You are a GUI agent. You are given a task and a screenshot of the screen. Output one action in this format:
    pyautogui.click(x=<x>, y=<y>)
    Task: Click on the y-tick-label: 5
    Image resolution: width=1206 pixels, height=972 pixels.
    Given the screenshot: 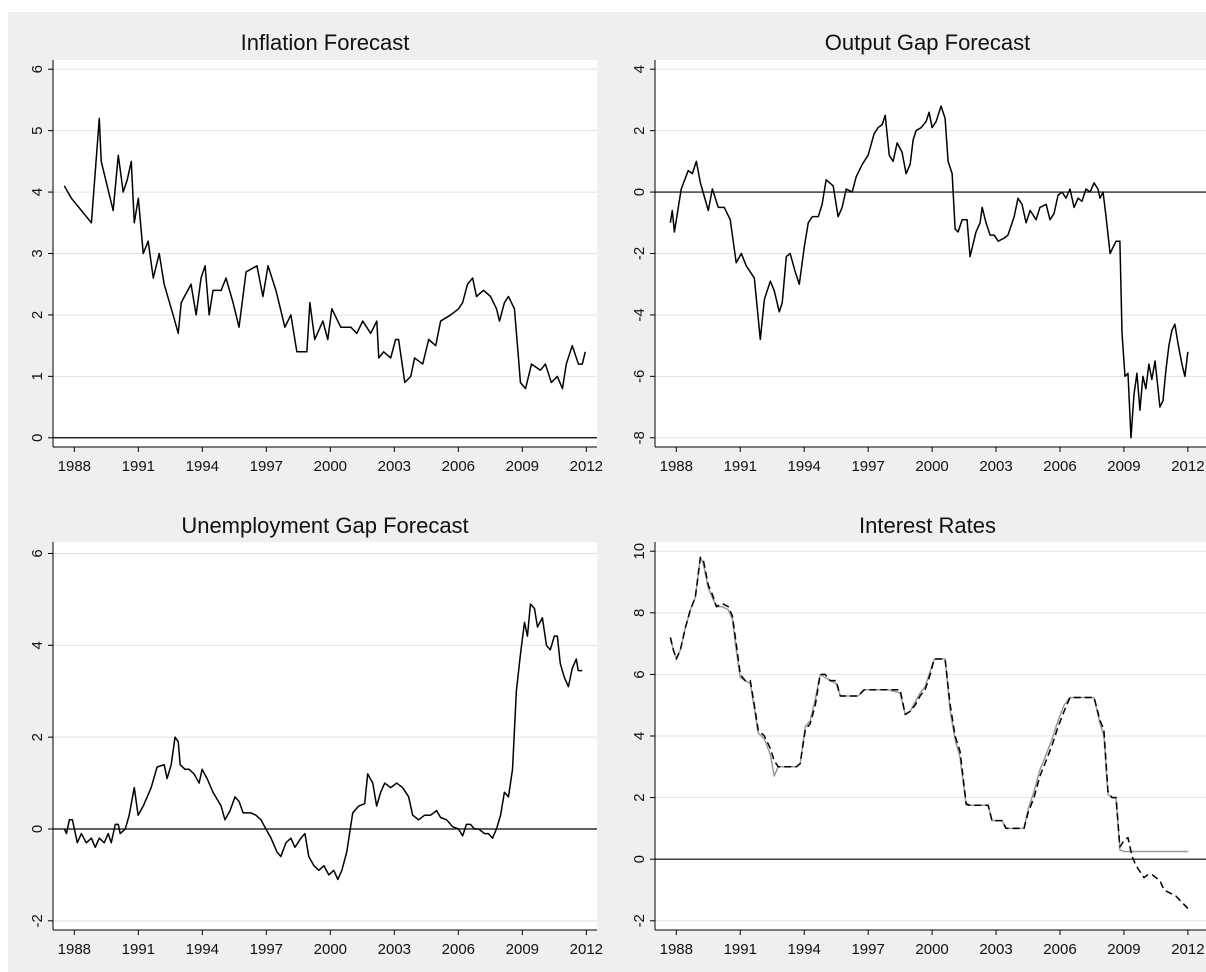 What is the action you would take?
    pyautogui.click(x=37, y=130)
    